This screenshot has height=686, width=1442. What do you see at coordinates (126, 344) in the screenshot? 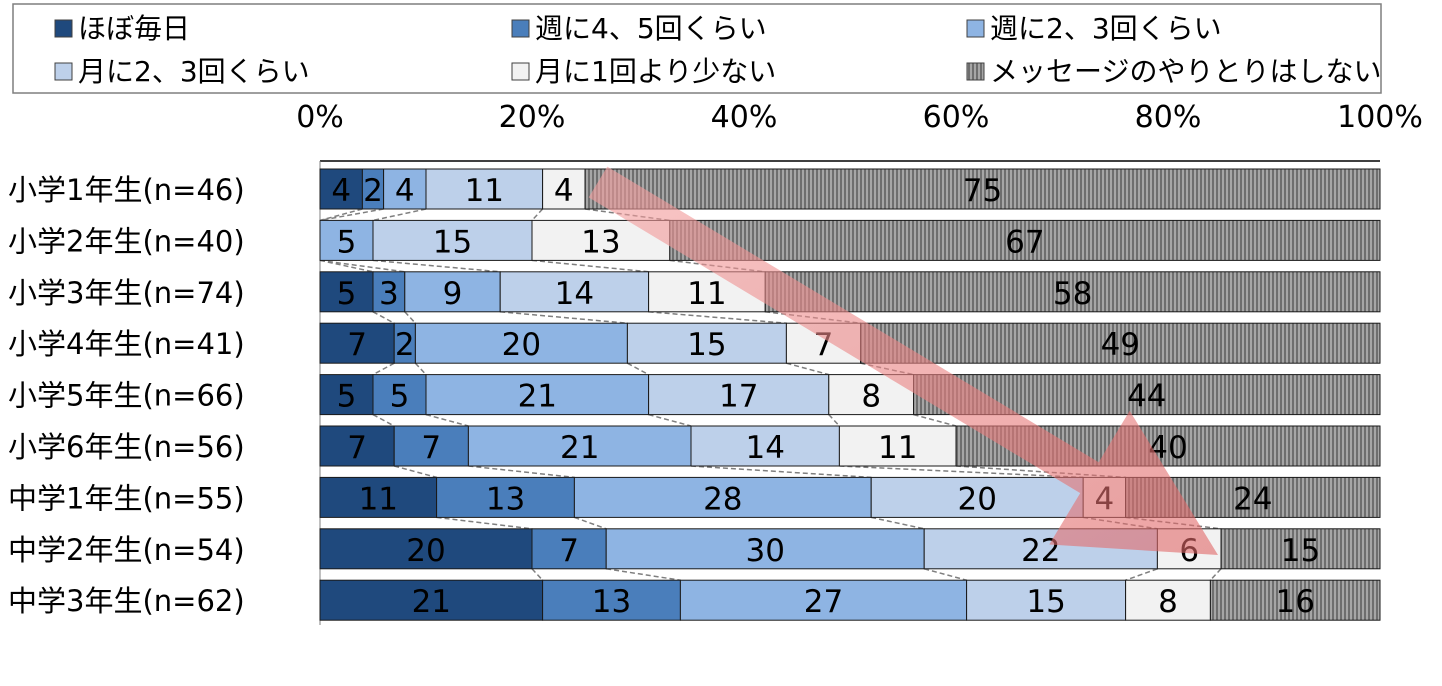
I see `category-label: 小学4年生(n=41)` at bounding box center [126, 344].